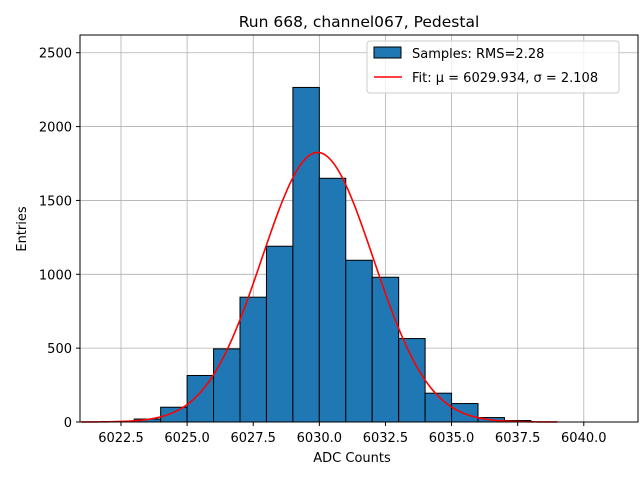 This screenshot has height=480, width=640. Describe the element at coordinates (253, 438) in the screenshot. I see `x-tick-label-2: 6027.5` at that location.